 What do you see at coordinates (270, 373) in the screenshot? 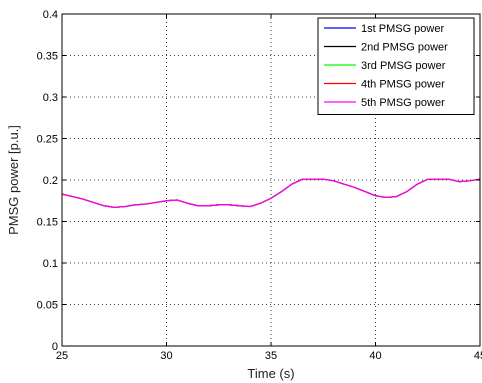
I see `x-axis-label: Time (s)` at bounding box center [270, 373].